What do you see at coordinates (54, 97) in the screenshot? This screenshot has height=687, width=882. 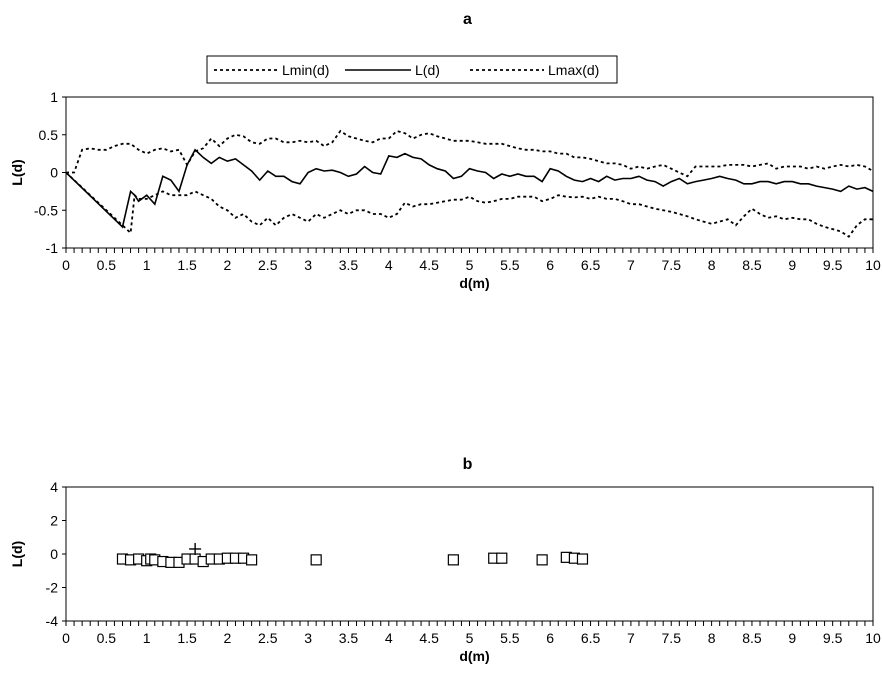 I see `y-tick-label: 1` at bounding box center [54, 97].